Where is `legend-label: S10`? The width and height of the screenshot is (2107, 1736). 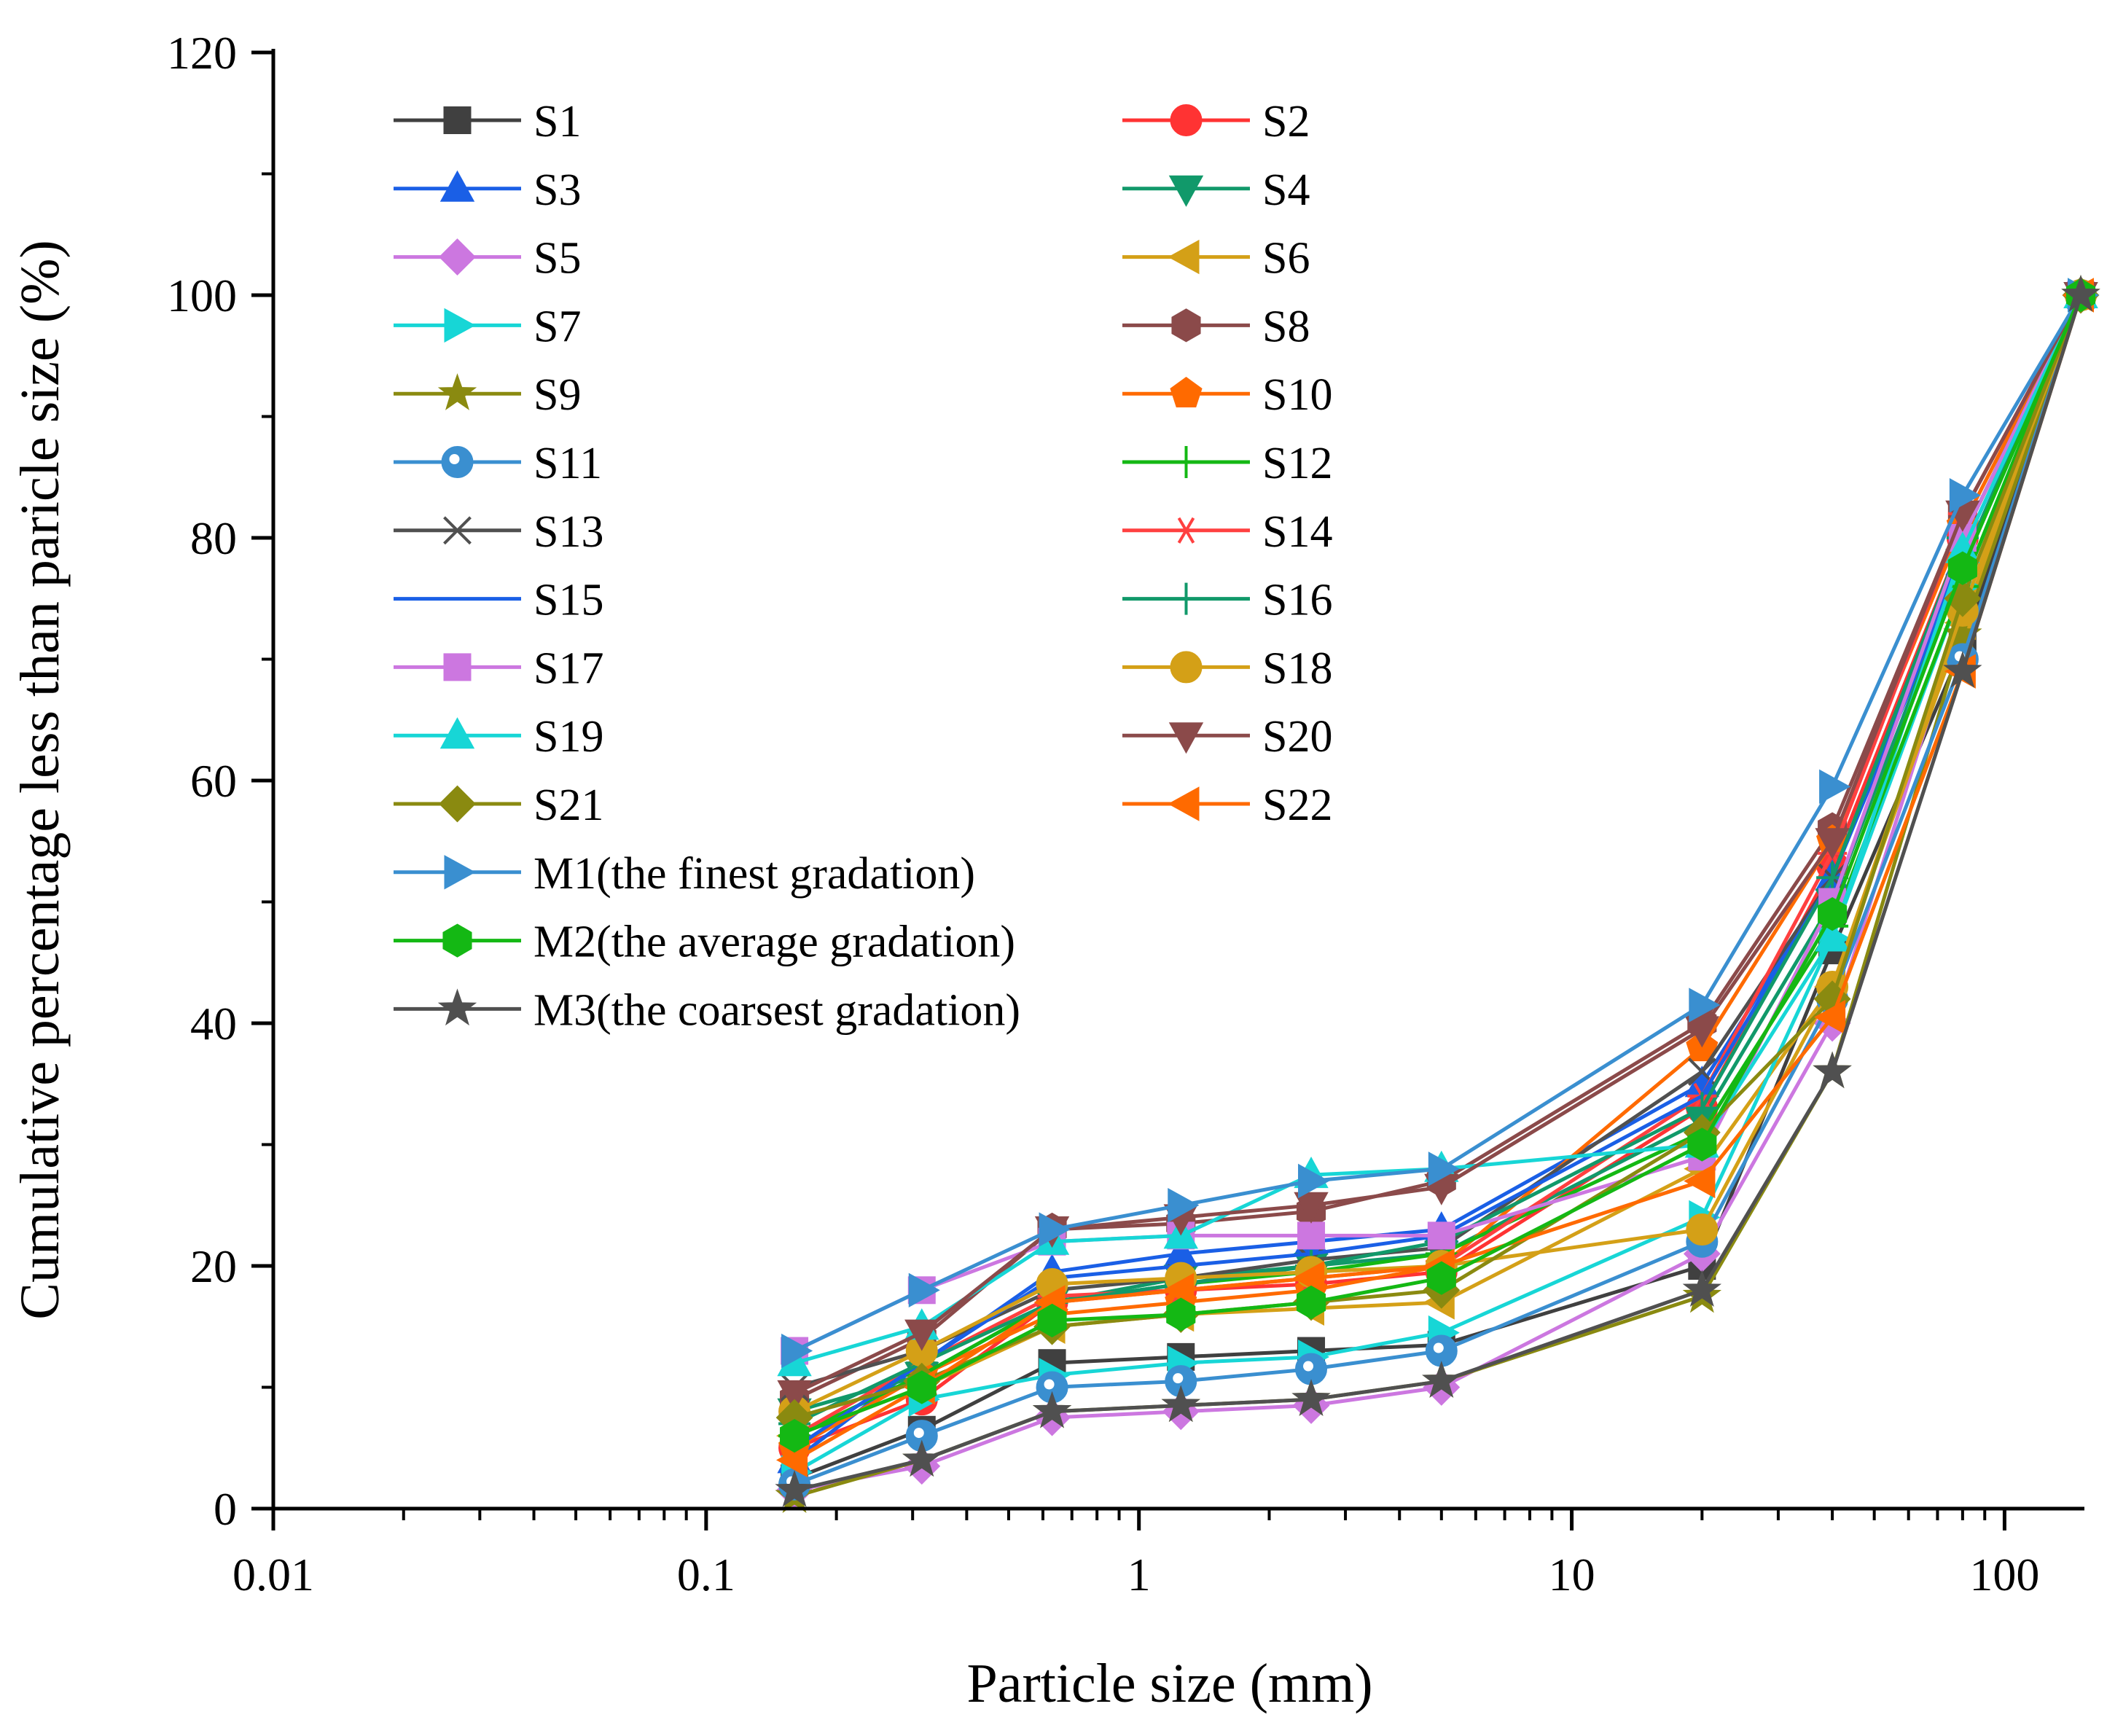 legend-label: S10 is located at coordinates (1297, 395).